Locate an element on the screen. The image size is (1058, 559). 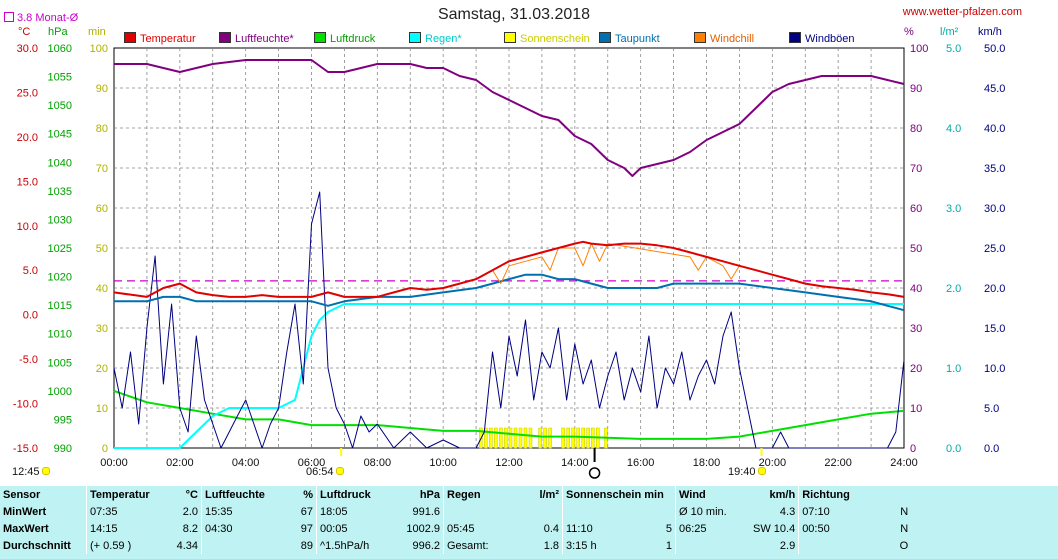
row-label: MinWert is located at coordinates (25, 511).